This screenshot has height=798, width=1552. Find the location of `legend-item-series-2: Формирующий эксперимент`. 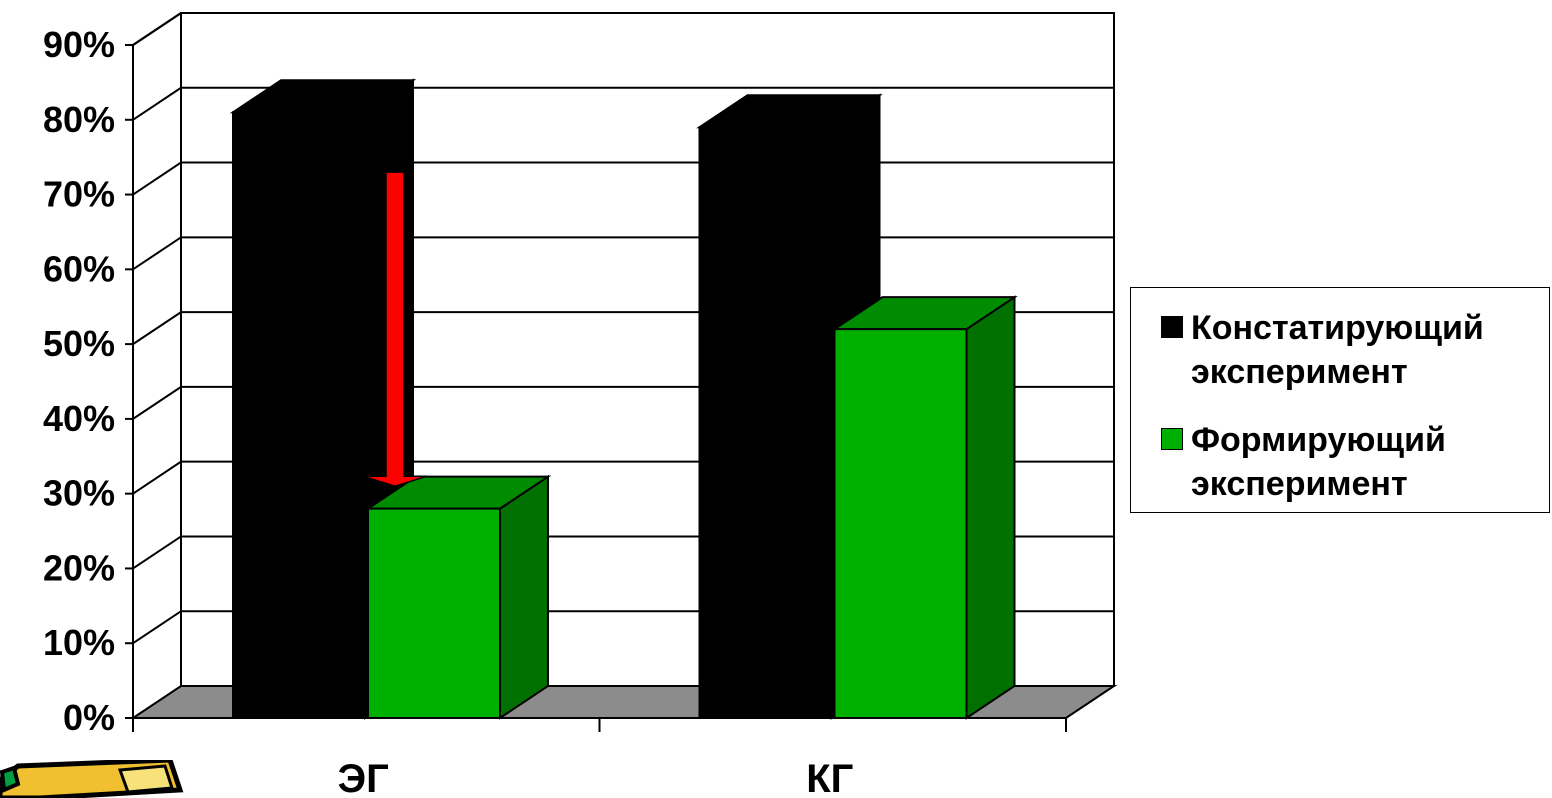

legend-item-series-2: Формирующий эксперимент is located at coordinates (1356, 462).